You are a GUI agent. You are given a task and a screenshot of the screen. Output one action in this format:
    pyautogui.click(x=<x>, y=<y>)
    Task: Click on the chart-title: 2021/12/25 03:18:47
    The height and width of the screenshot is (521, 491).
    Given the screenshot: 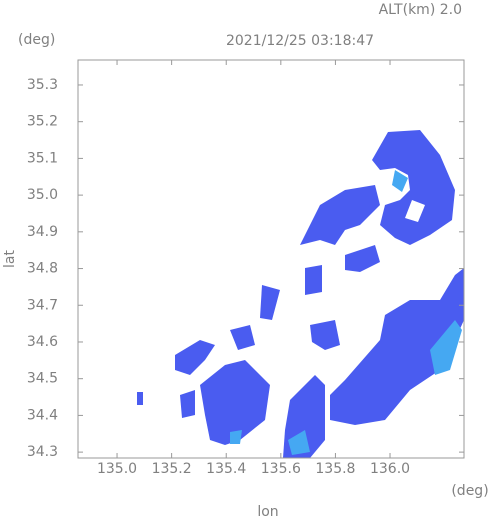 What is the action you would take?
    pyautogui.click(x=300, y=41)
    